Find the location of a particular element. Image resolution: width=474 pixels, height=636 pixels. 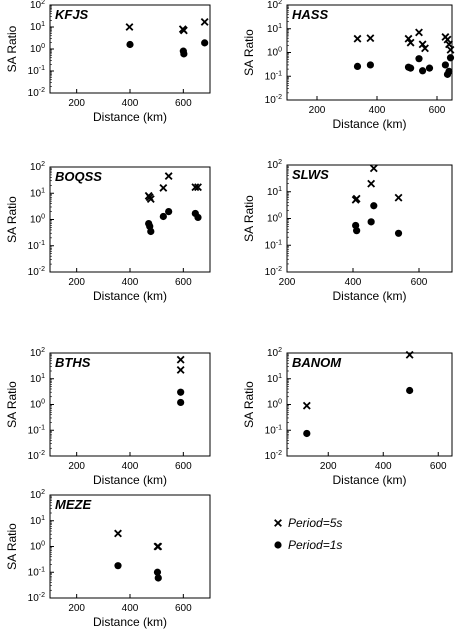

legend-marker-x is located at coordinates (278, 523).